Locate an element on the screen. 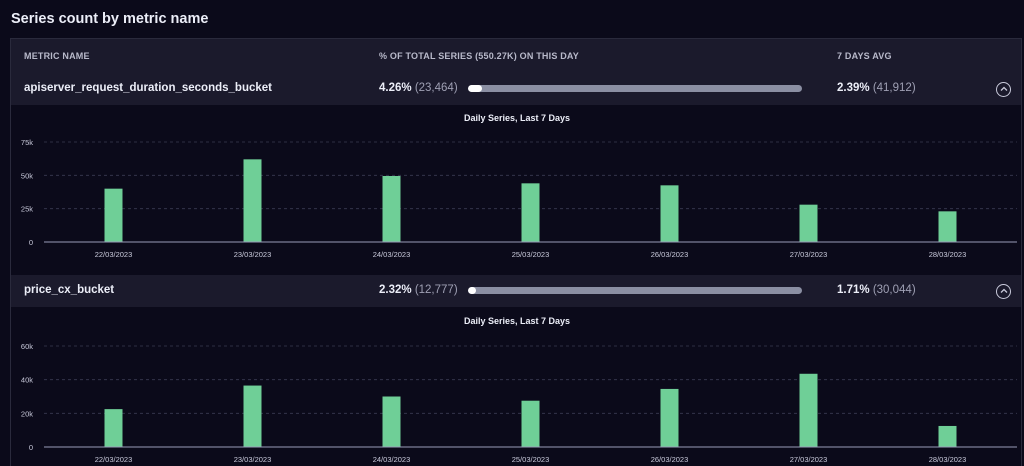 The image size is (1024, 466). column-header-pct-total: % OF TOTAL SERIES (550.27K) ON THIS DAY is located at coordinates (479, 56).